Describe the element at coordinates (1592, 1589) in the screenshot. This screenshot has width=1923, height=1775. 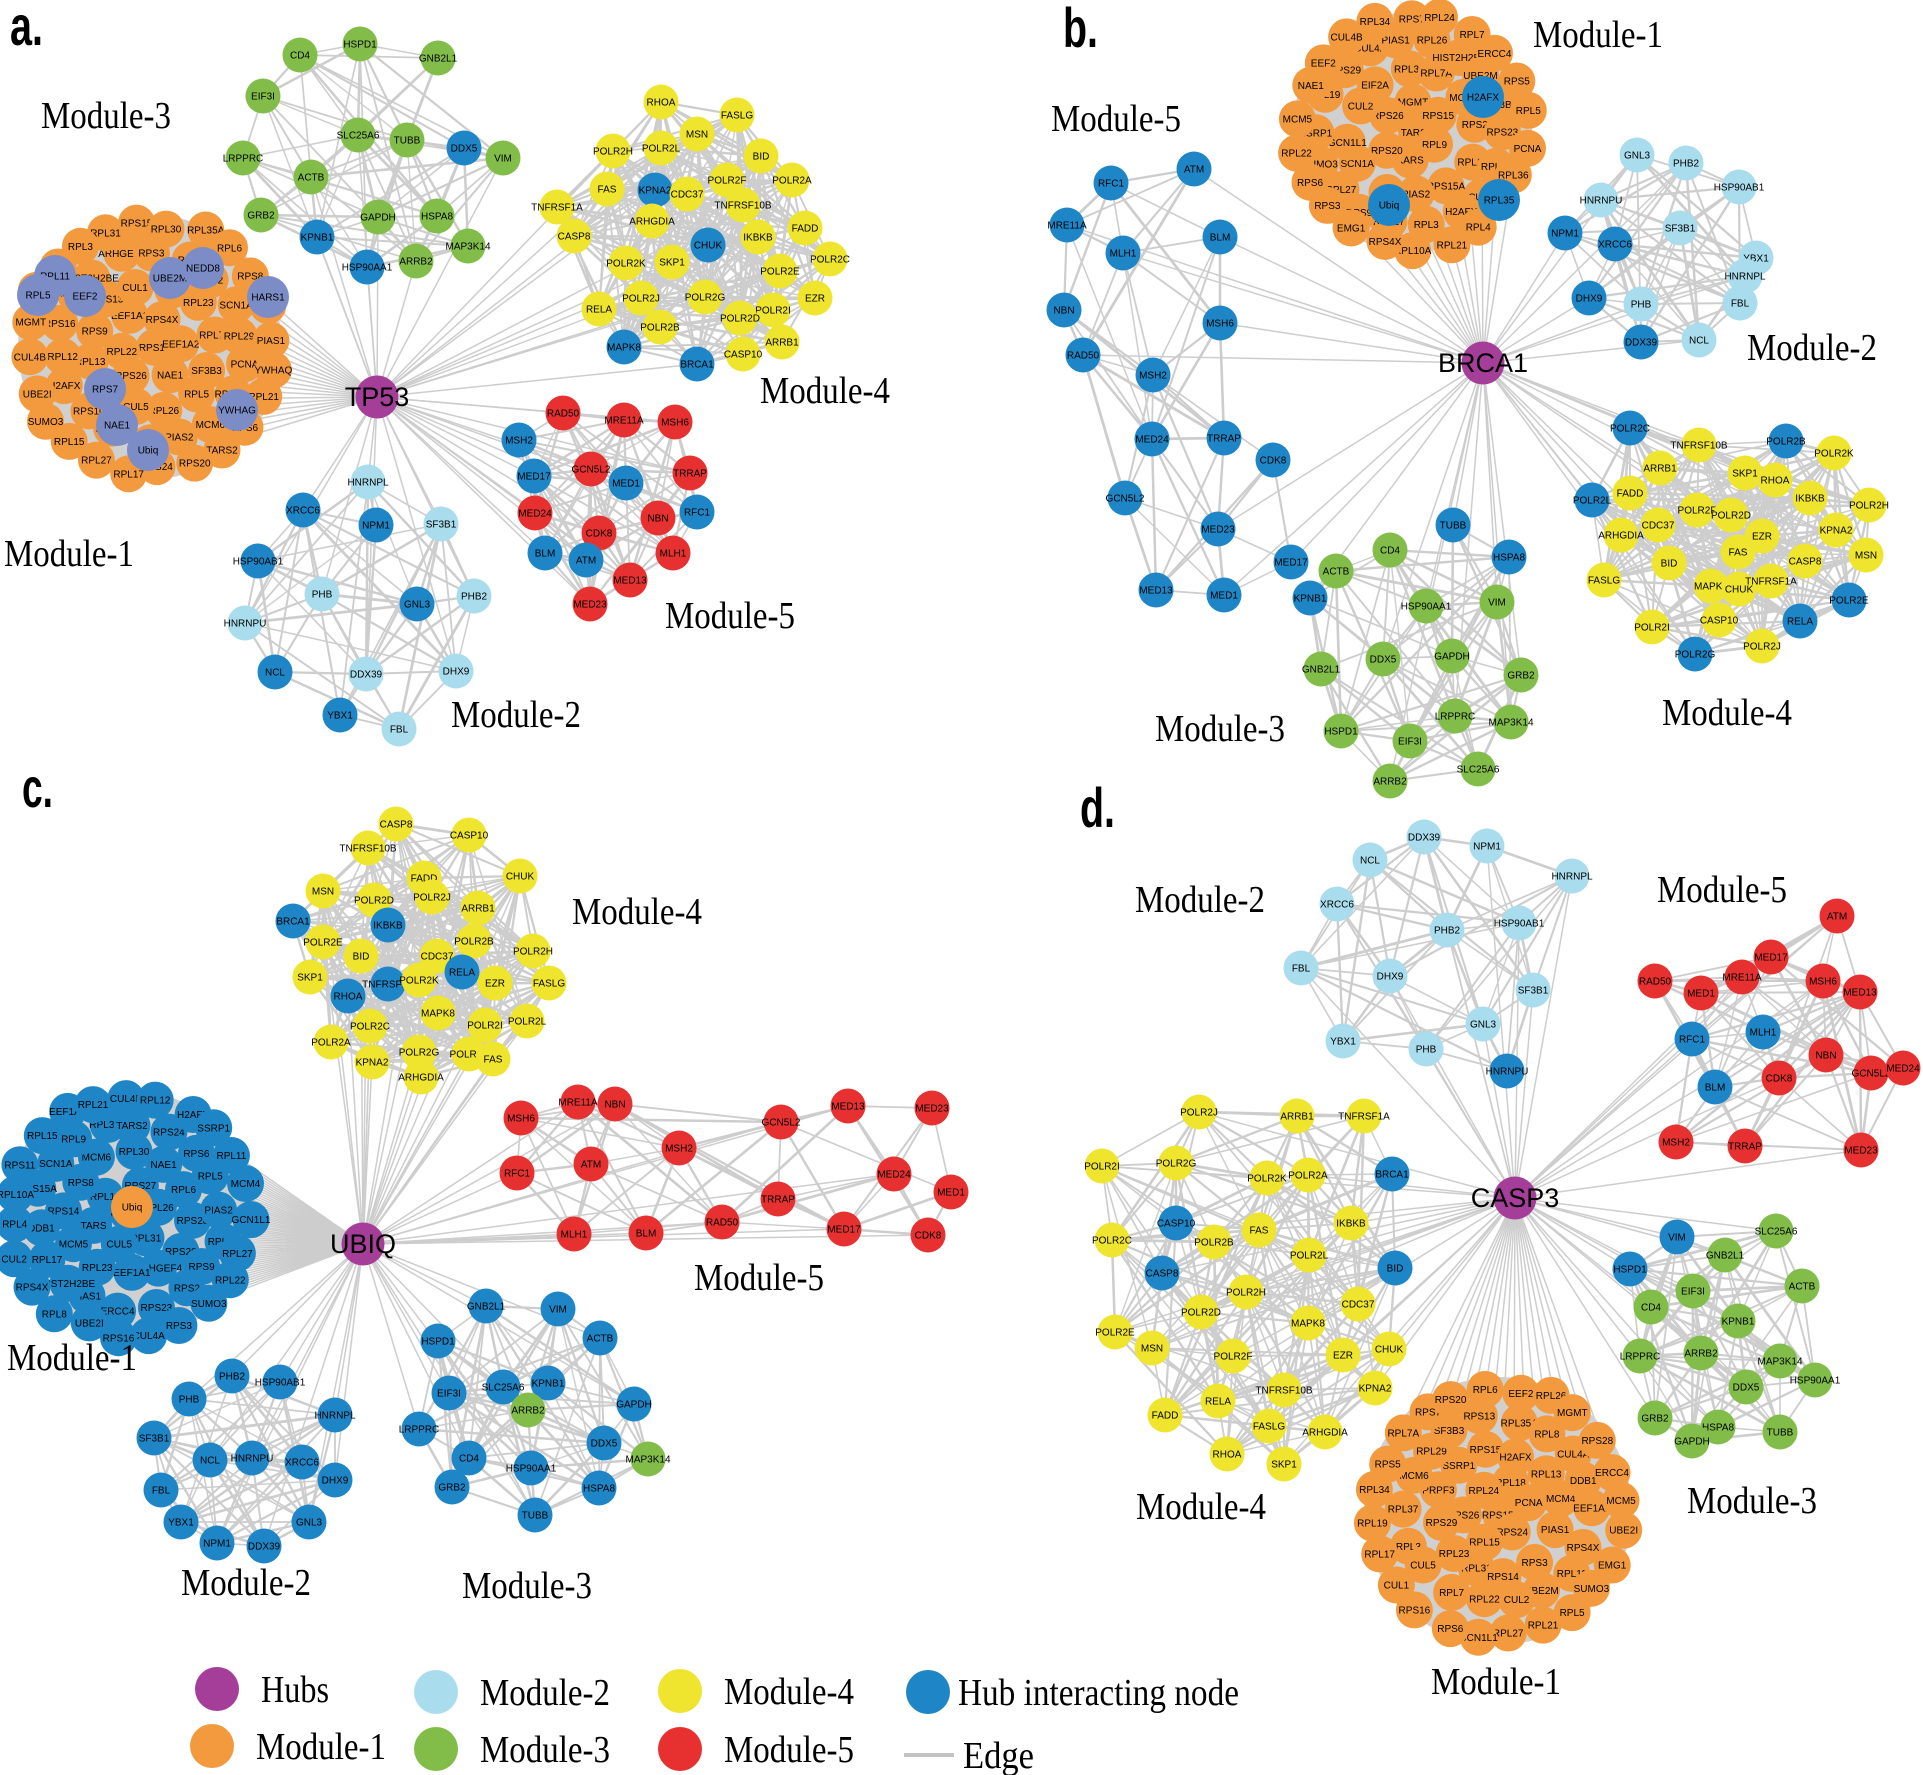
I see `svg-text: SUMO3` at that location.